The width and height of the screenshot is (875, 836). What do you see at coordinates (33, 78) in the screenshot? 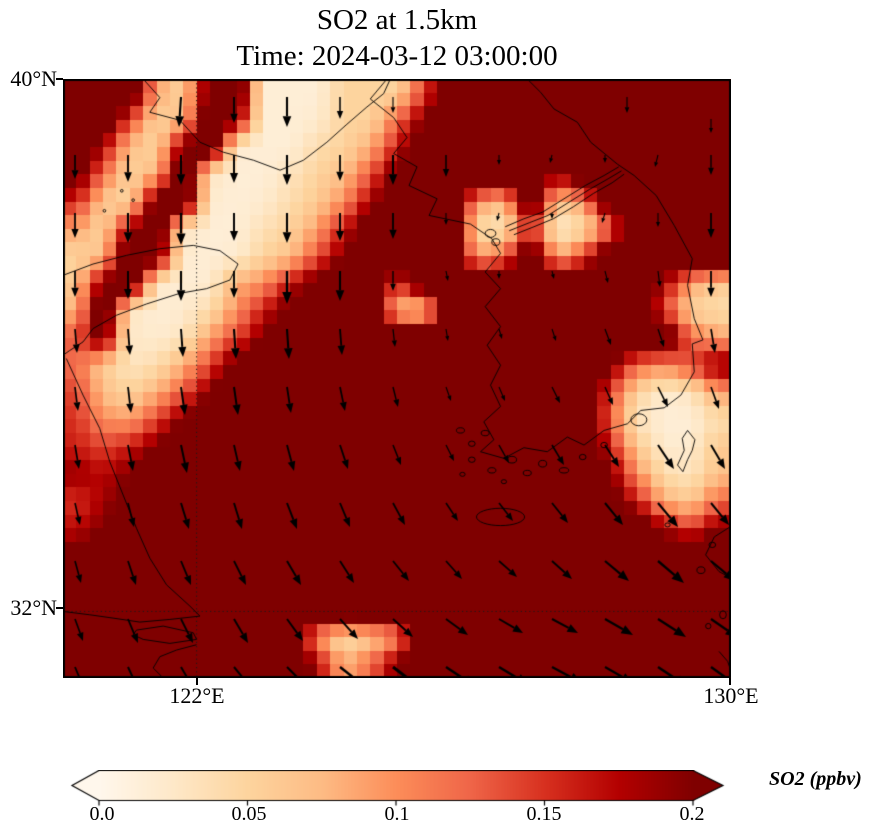
I see `y-tick-40n: 40°N` at bounding box center [33, 78].